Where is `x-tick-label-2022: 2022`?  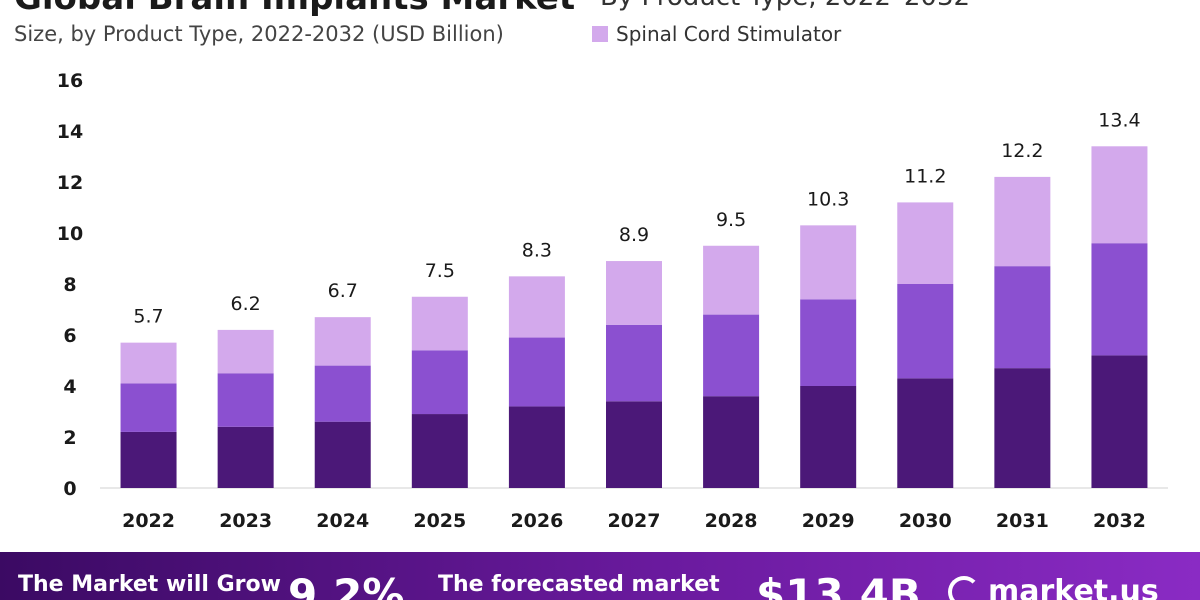
x-tick-label-2022: 2022 is located at coordinates (148, 521).